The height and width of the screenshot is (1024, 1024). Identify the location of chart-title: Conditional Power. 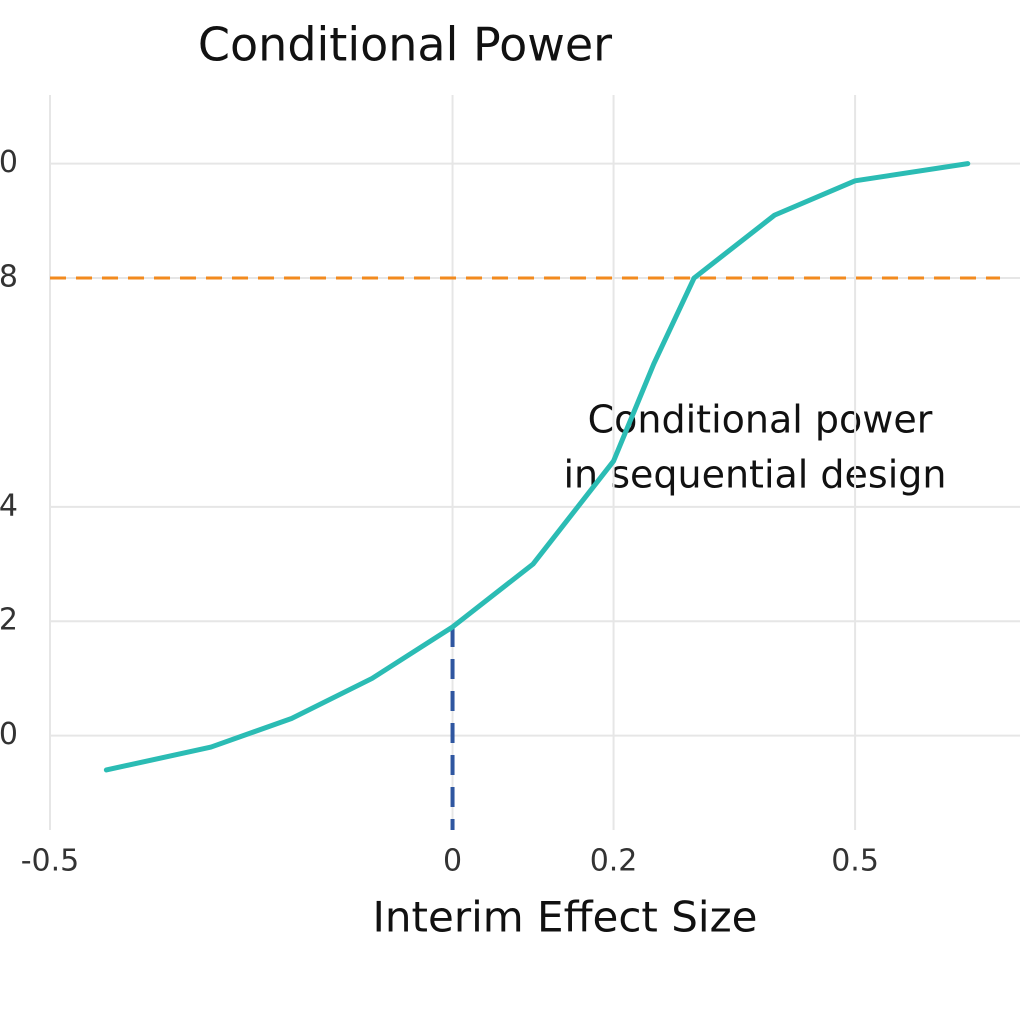
(405, 45).